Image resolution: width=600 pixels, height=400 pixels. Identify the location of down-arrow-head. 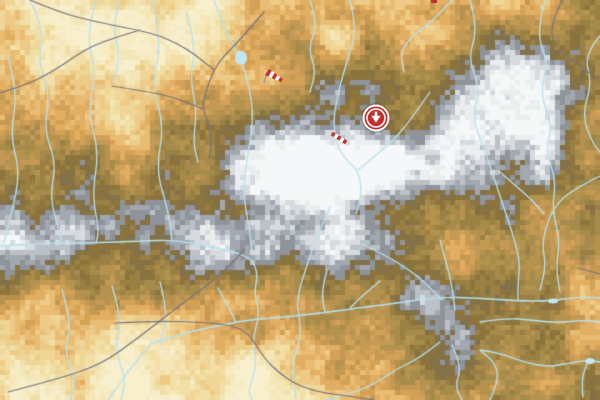
(376, 119).